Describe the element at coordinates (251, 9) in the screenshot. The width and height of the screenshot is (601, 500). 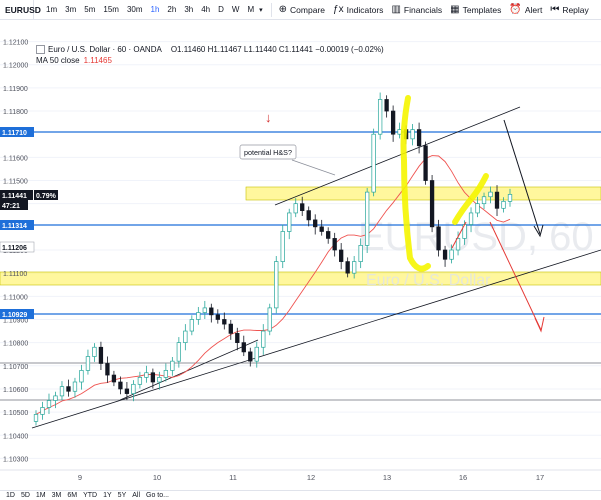
I see `timeframe-M: M` at that location.